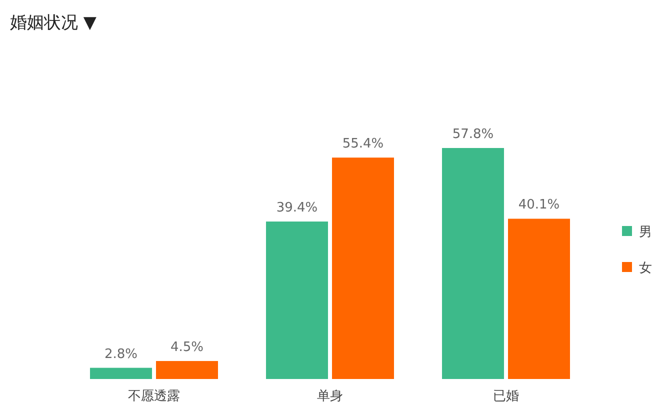 This screenshot has width=660, height=413. I want to click on legend-label: 男, so click(645, 232).